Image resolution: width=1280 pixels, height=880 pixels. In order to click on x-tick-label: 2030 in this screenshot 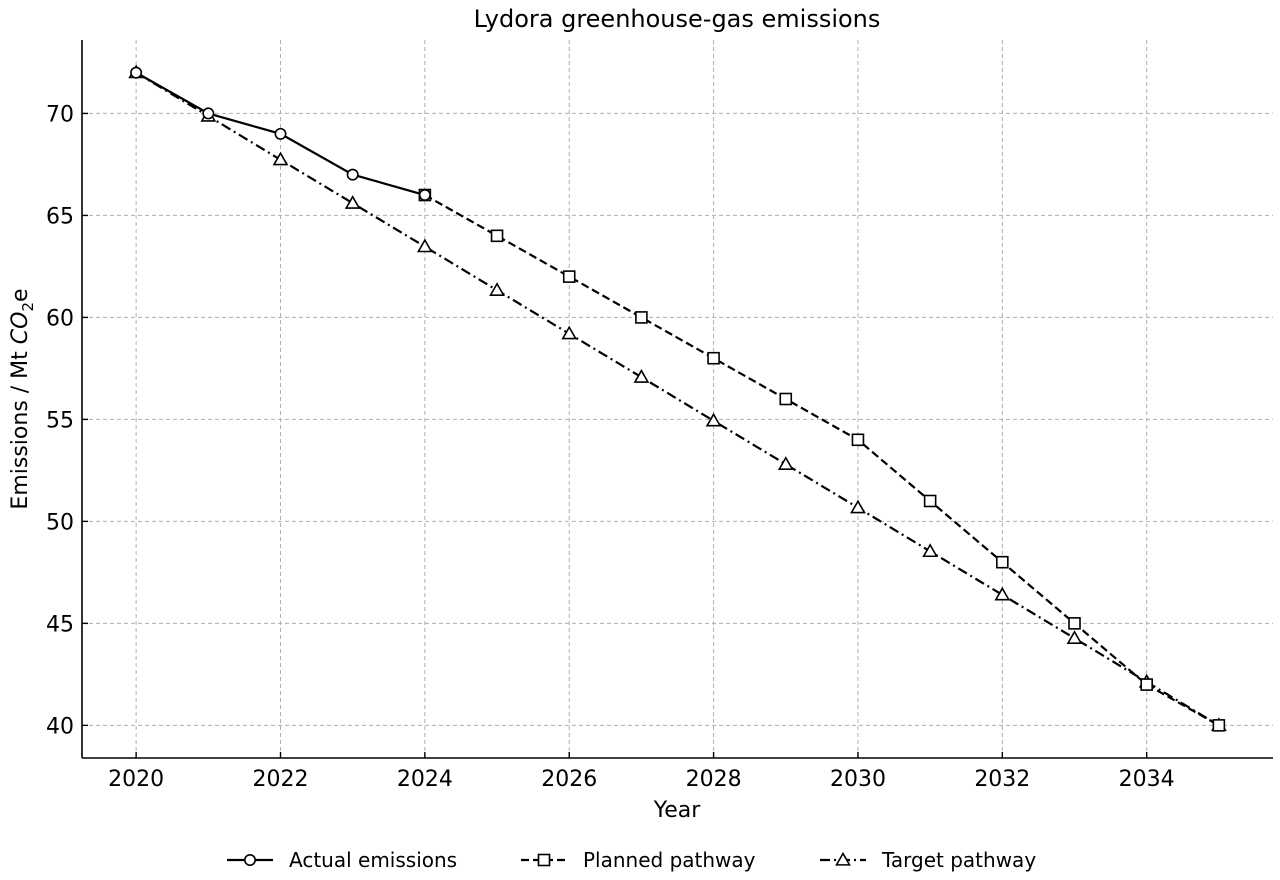, I will do `click(858, 779)`.